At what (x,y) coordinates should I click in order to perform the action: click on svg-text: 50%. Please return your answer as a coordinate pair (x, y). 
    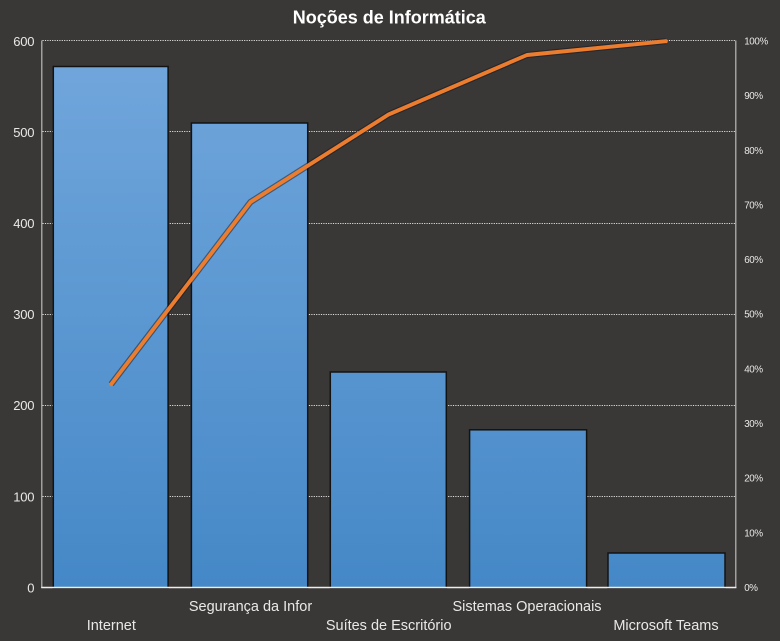
    Looking at the image, I should click on (753, 315).